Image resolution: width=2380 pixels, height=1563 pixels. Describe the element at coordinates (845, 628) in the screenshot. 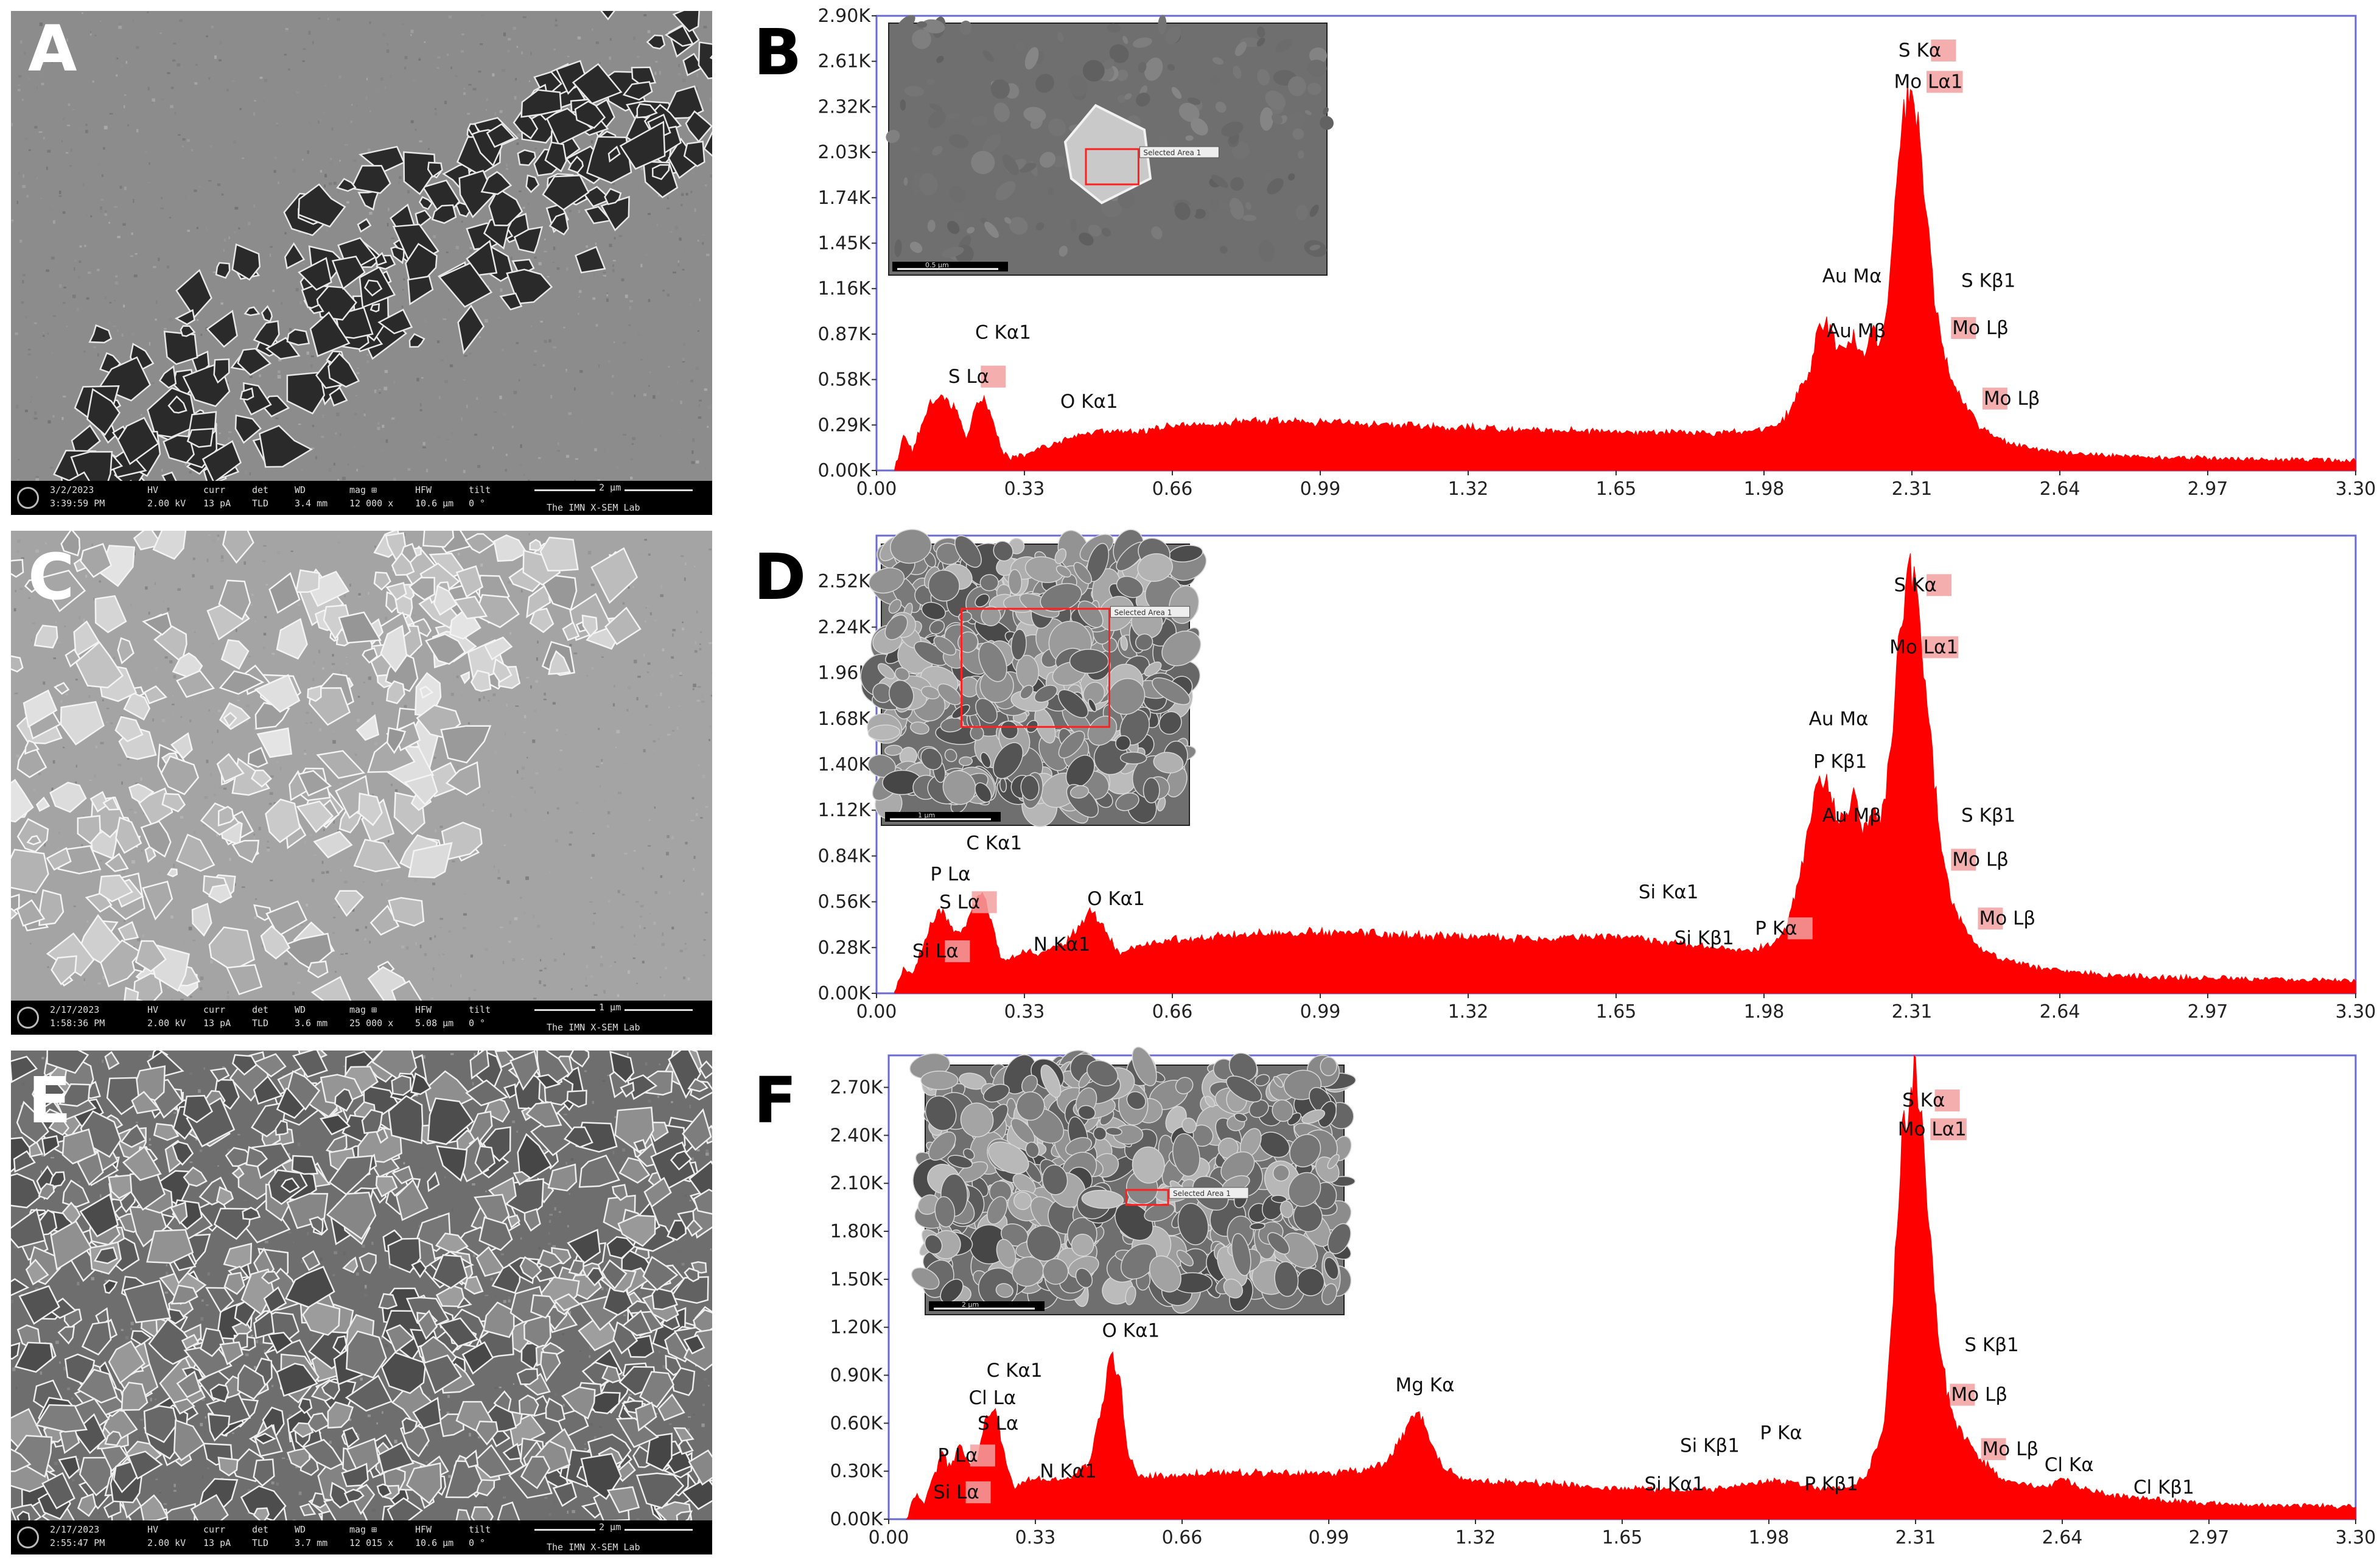

I see `y-tick-label: 2.24K` at that location.